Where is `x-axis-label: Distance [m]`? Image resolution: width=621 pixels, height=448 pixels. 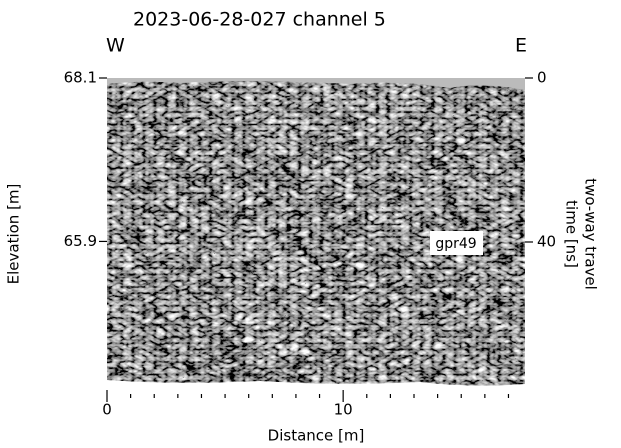
x-axis-label: Distance [m] is located at coordinates (316, 436).